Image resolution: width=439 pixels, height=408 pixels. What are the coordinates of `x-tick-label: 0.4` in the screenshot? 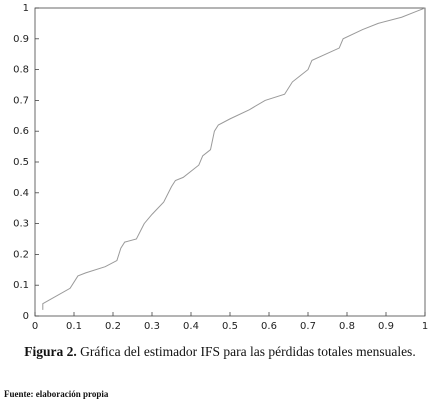 It's located at (191, 326).